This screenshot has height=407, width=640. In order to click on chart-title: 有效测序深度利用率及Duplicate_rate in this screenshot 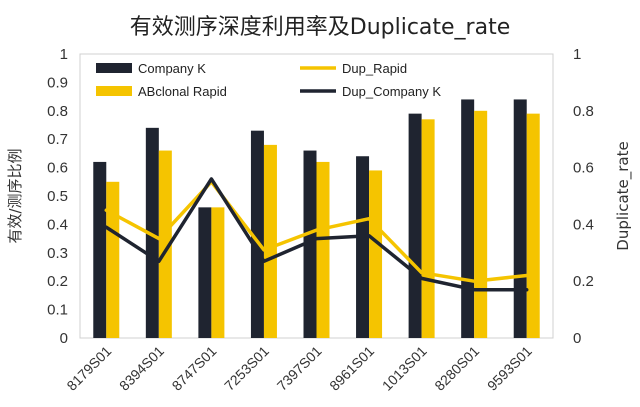, I will do `click(320, 27)`.